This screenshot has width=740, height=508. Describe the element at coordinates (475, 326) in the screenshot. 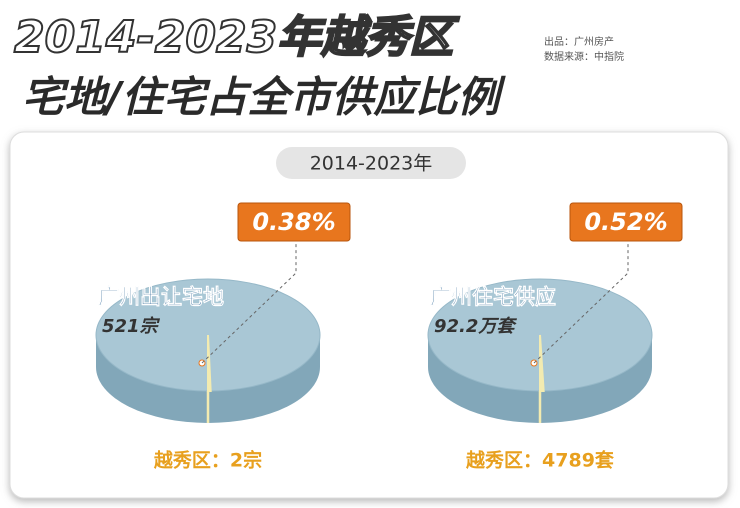

I see `pie-total: 92.2万套` at that location.